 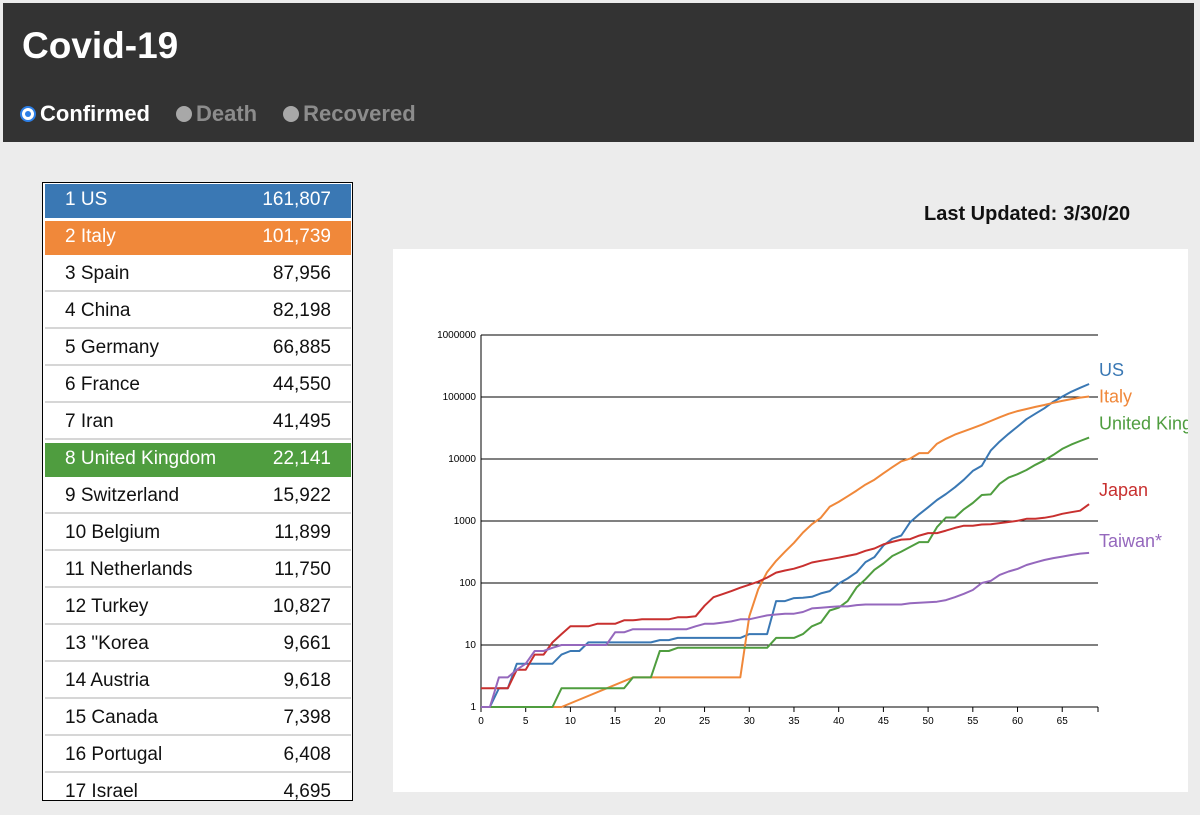 I want to click on series-label: United Kingdom, so click(x=1143, y=424).